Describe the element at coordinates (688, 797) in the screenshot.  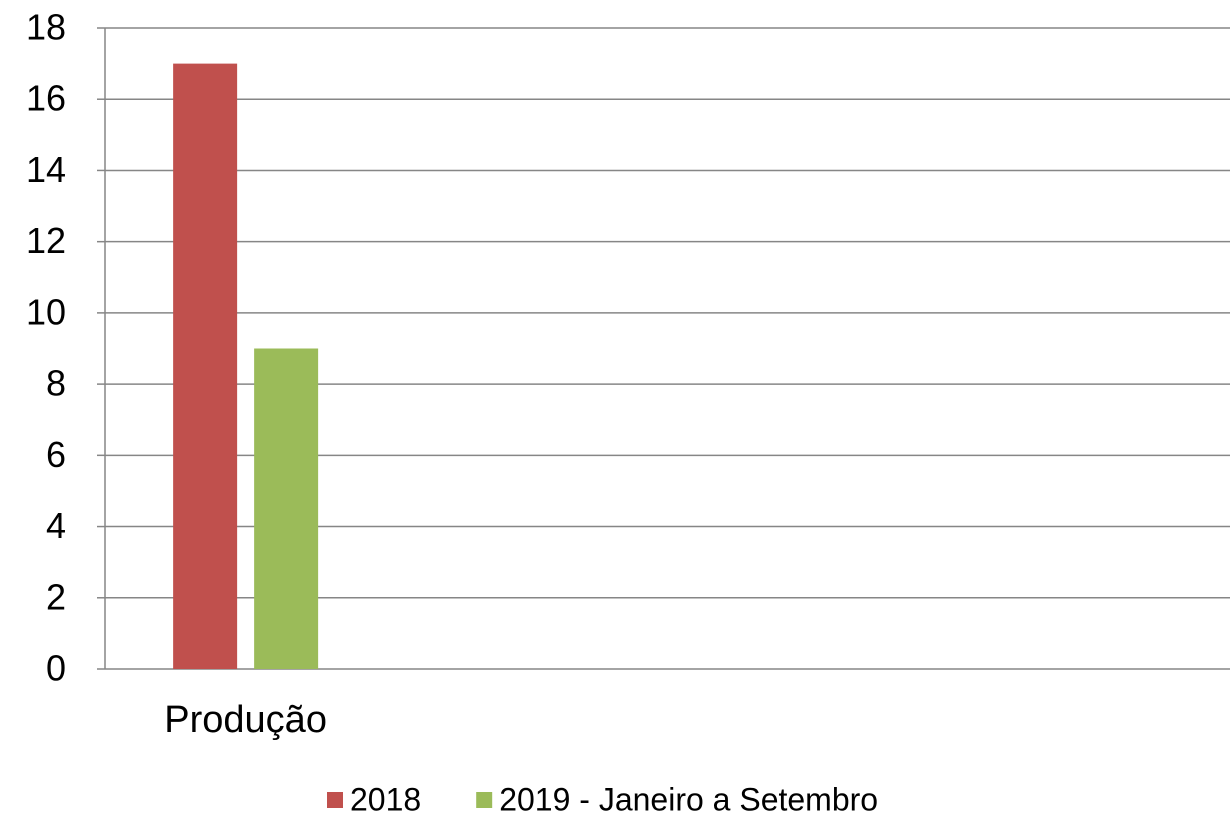
I see `legend-label: 2019 - Janeiro a Setembro` at that location.